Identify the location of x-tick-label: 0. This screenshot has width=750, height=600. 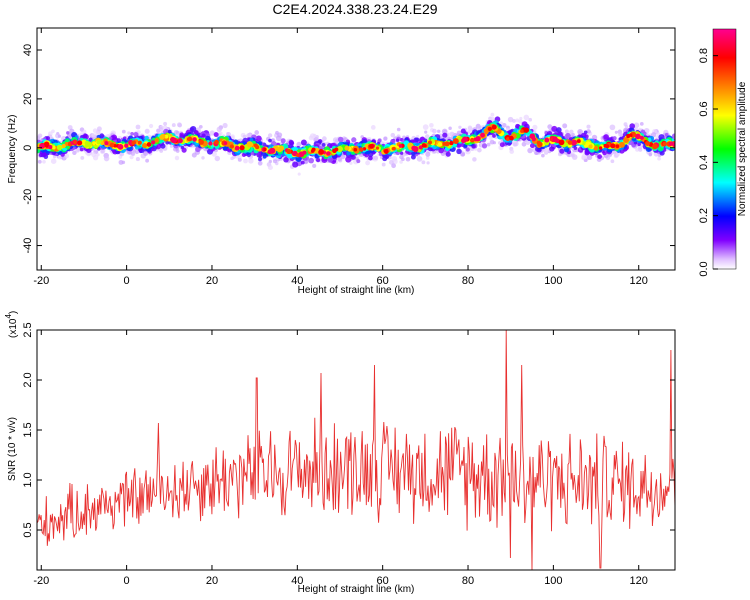
(127, 581).